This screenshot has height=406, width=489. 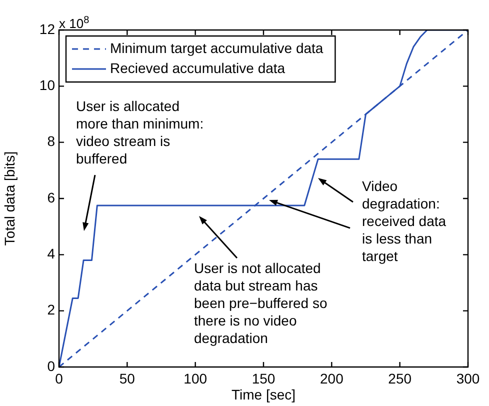 I want to click on legend-label: Minimum target accumulative data, so click(x=217, y=48).